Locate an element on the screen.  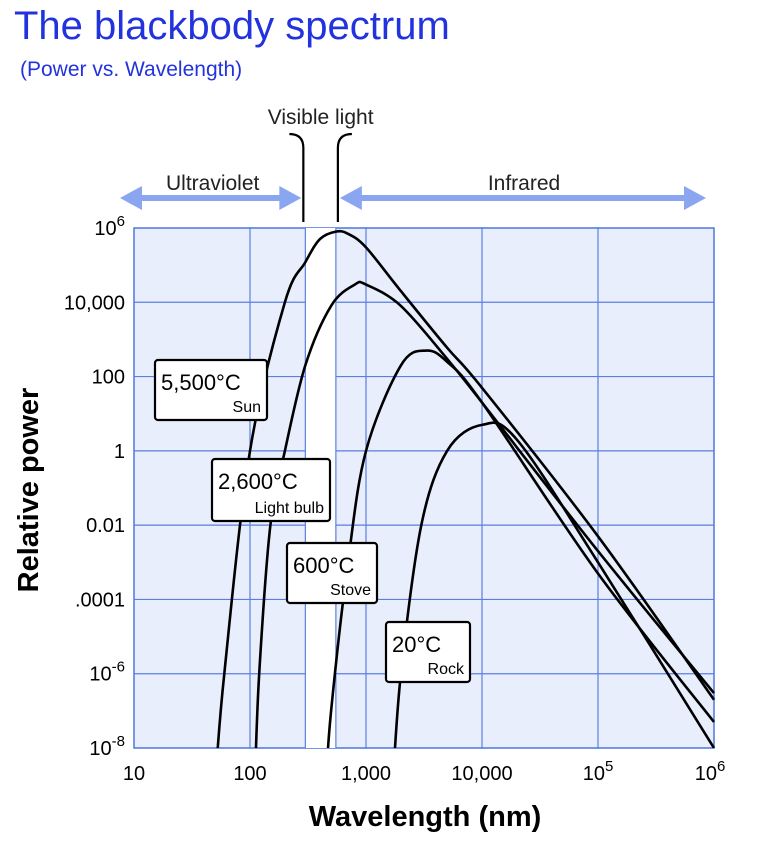
y-tick-label: 1 is located at coordinates (119, 452).